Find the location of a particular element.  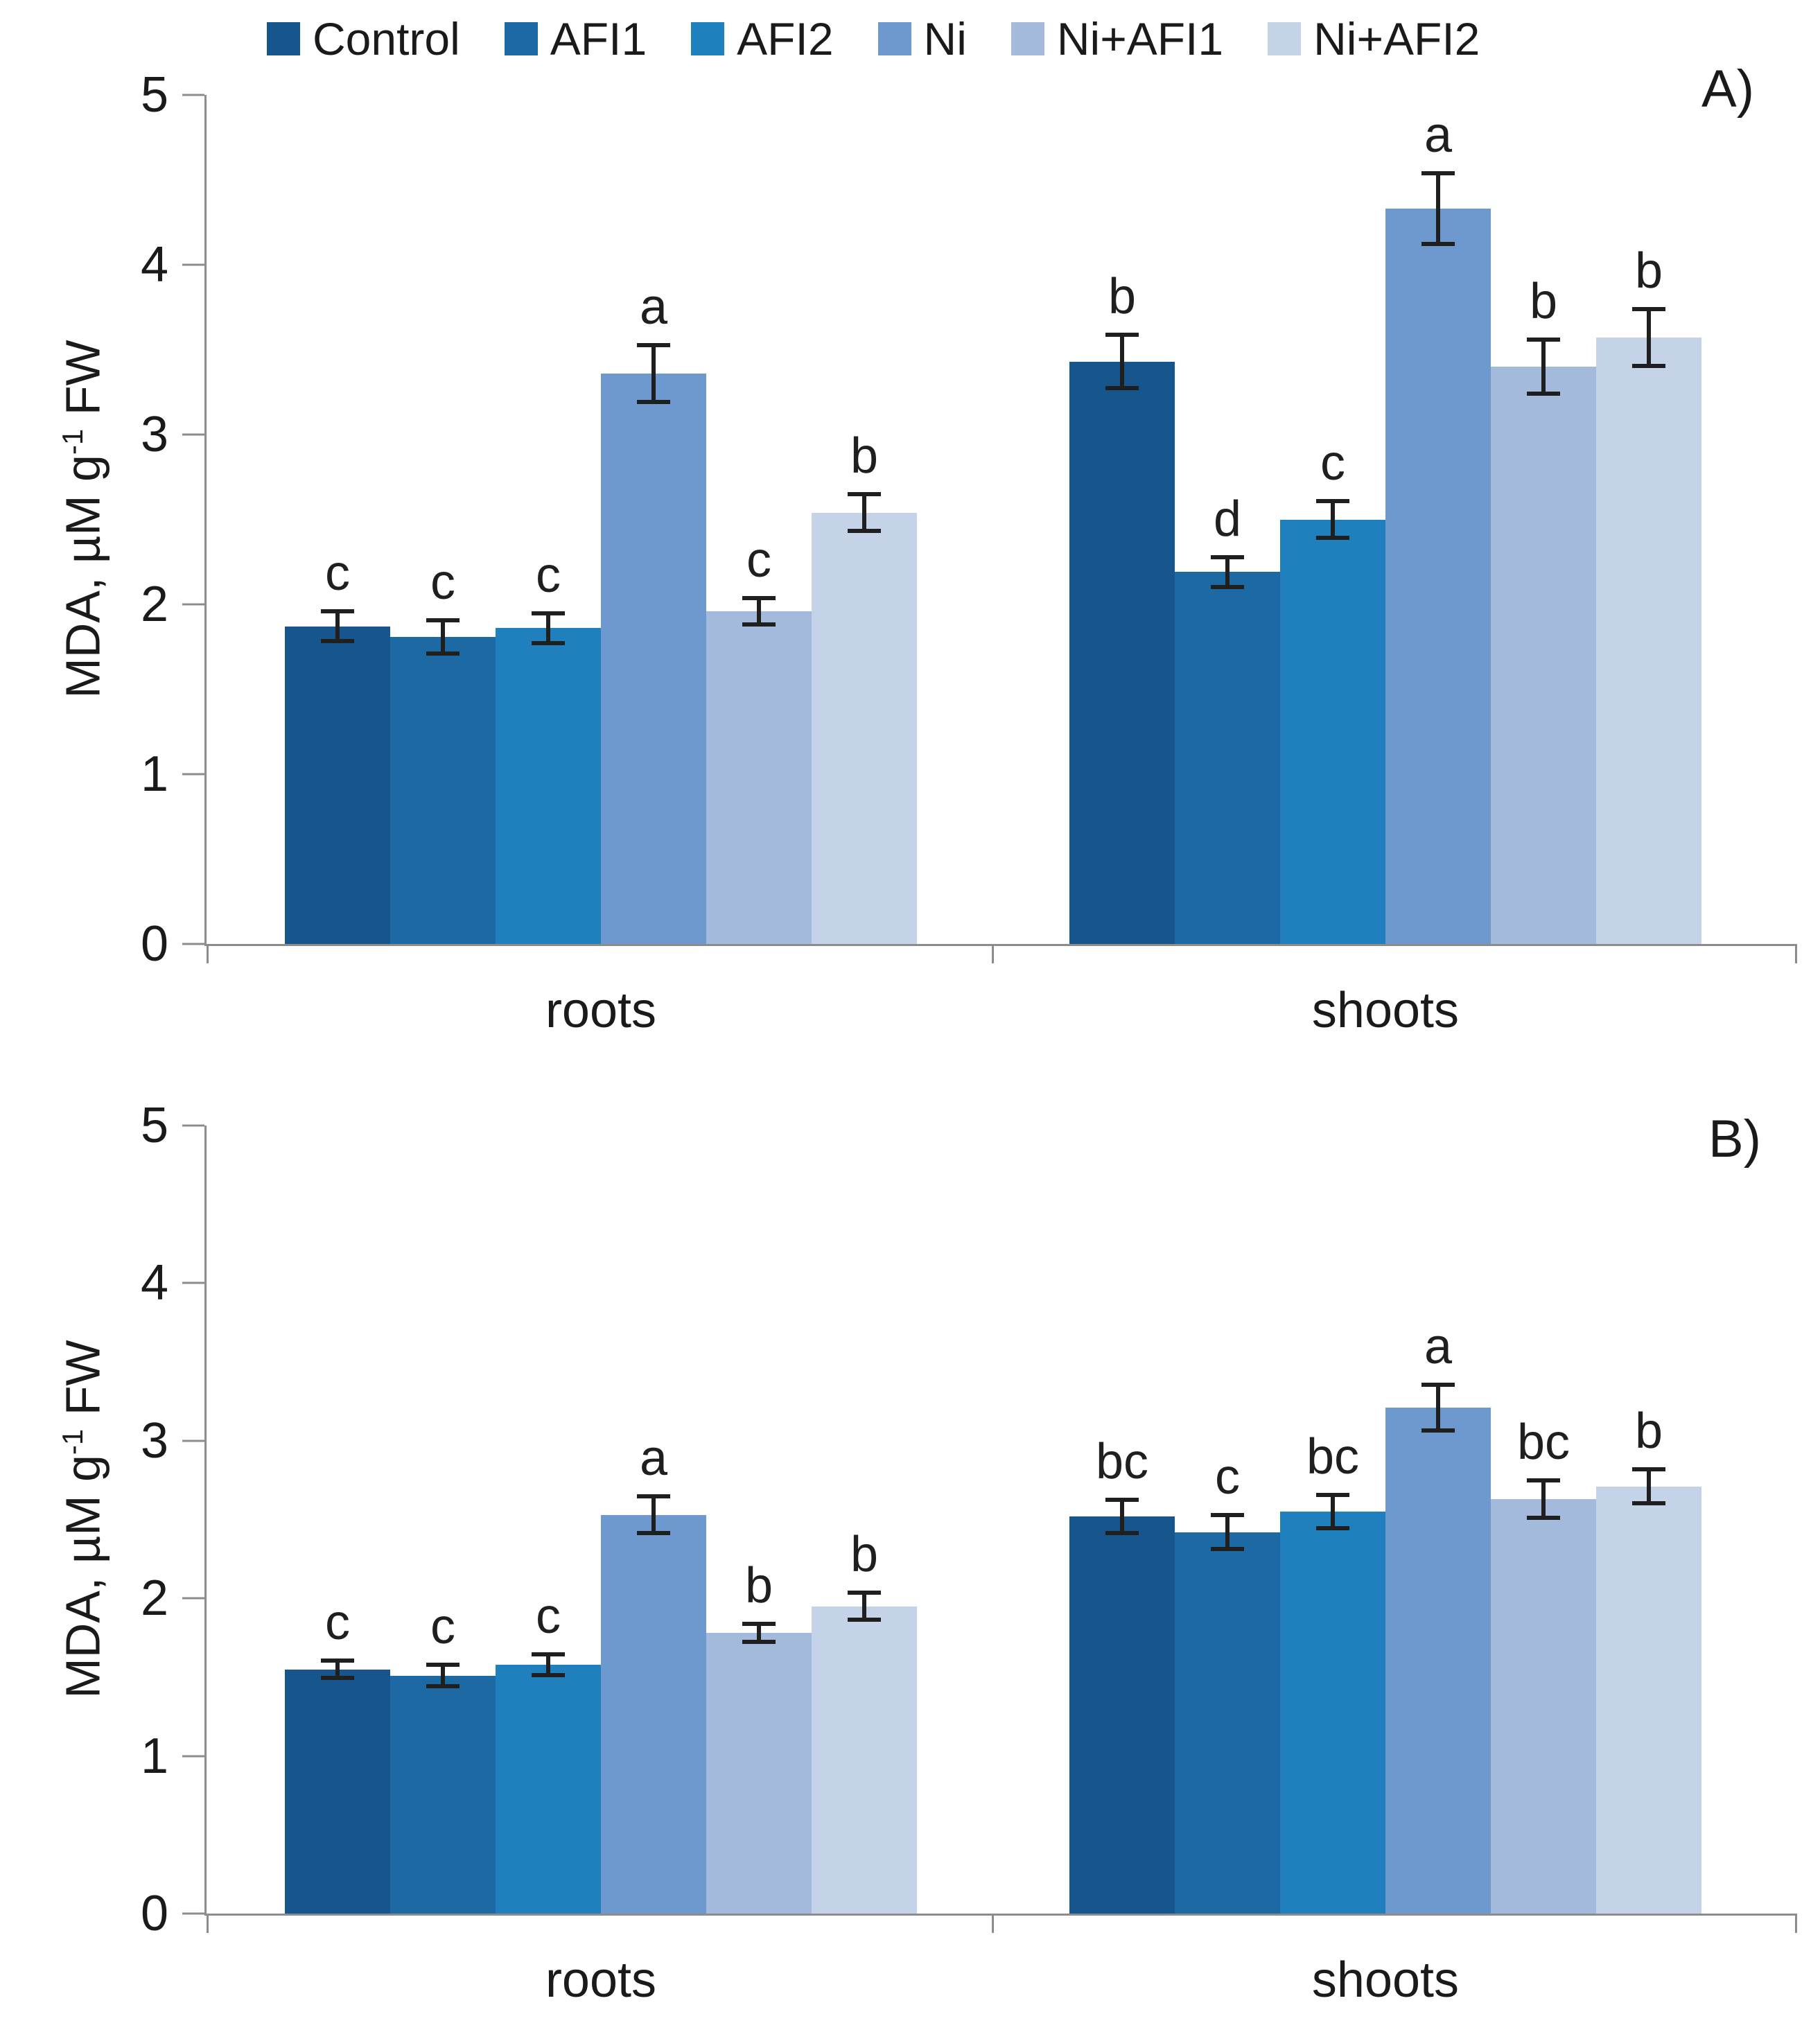

y-axis-tick-label: 4 is located at coordinates (154, 264).